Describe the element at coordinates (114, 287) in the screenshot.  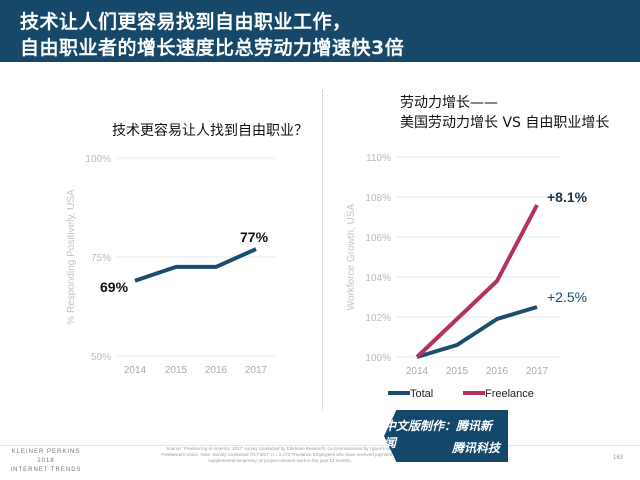
I see `data-label-2014: 69%` at that location.